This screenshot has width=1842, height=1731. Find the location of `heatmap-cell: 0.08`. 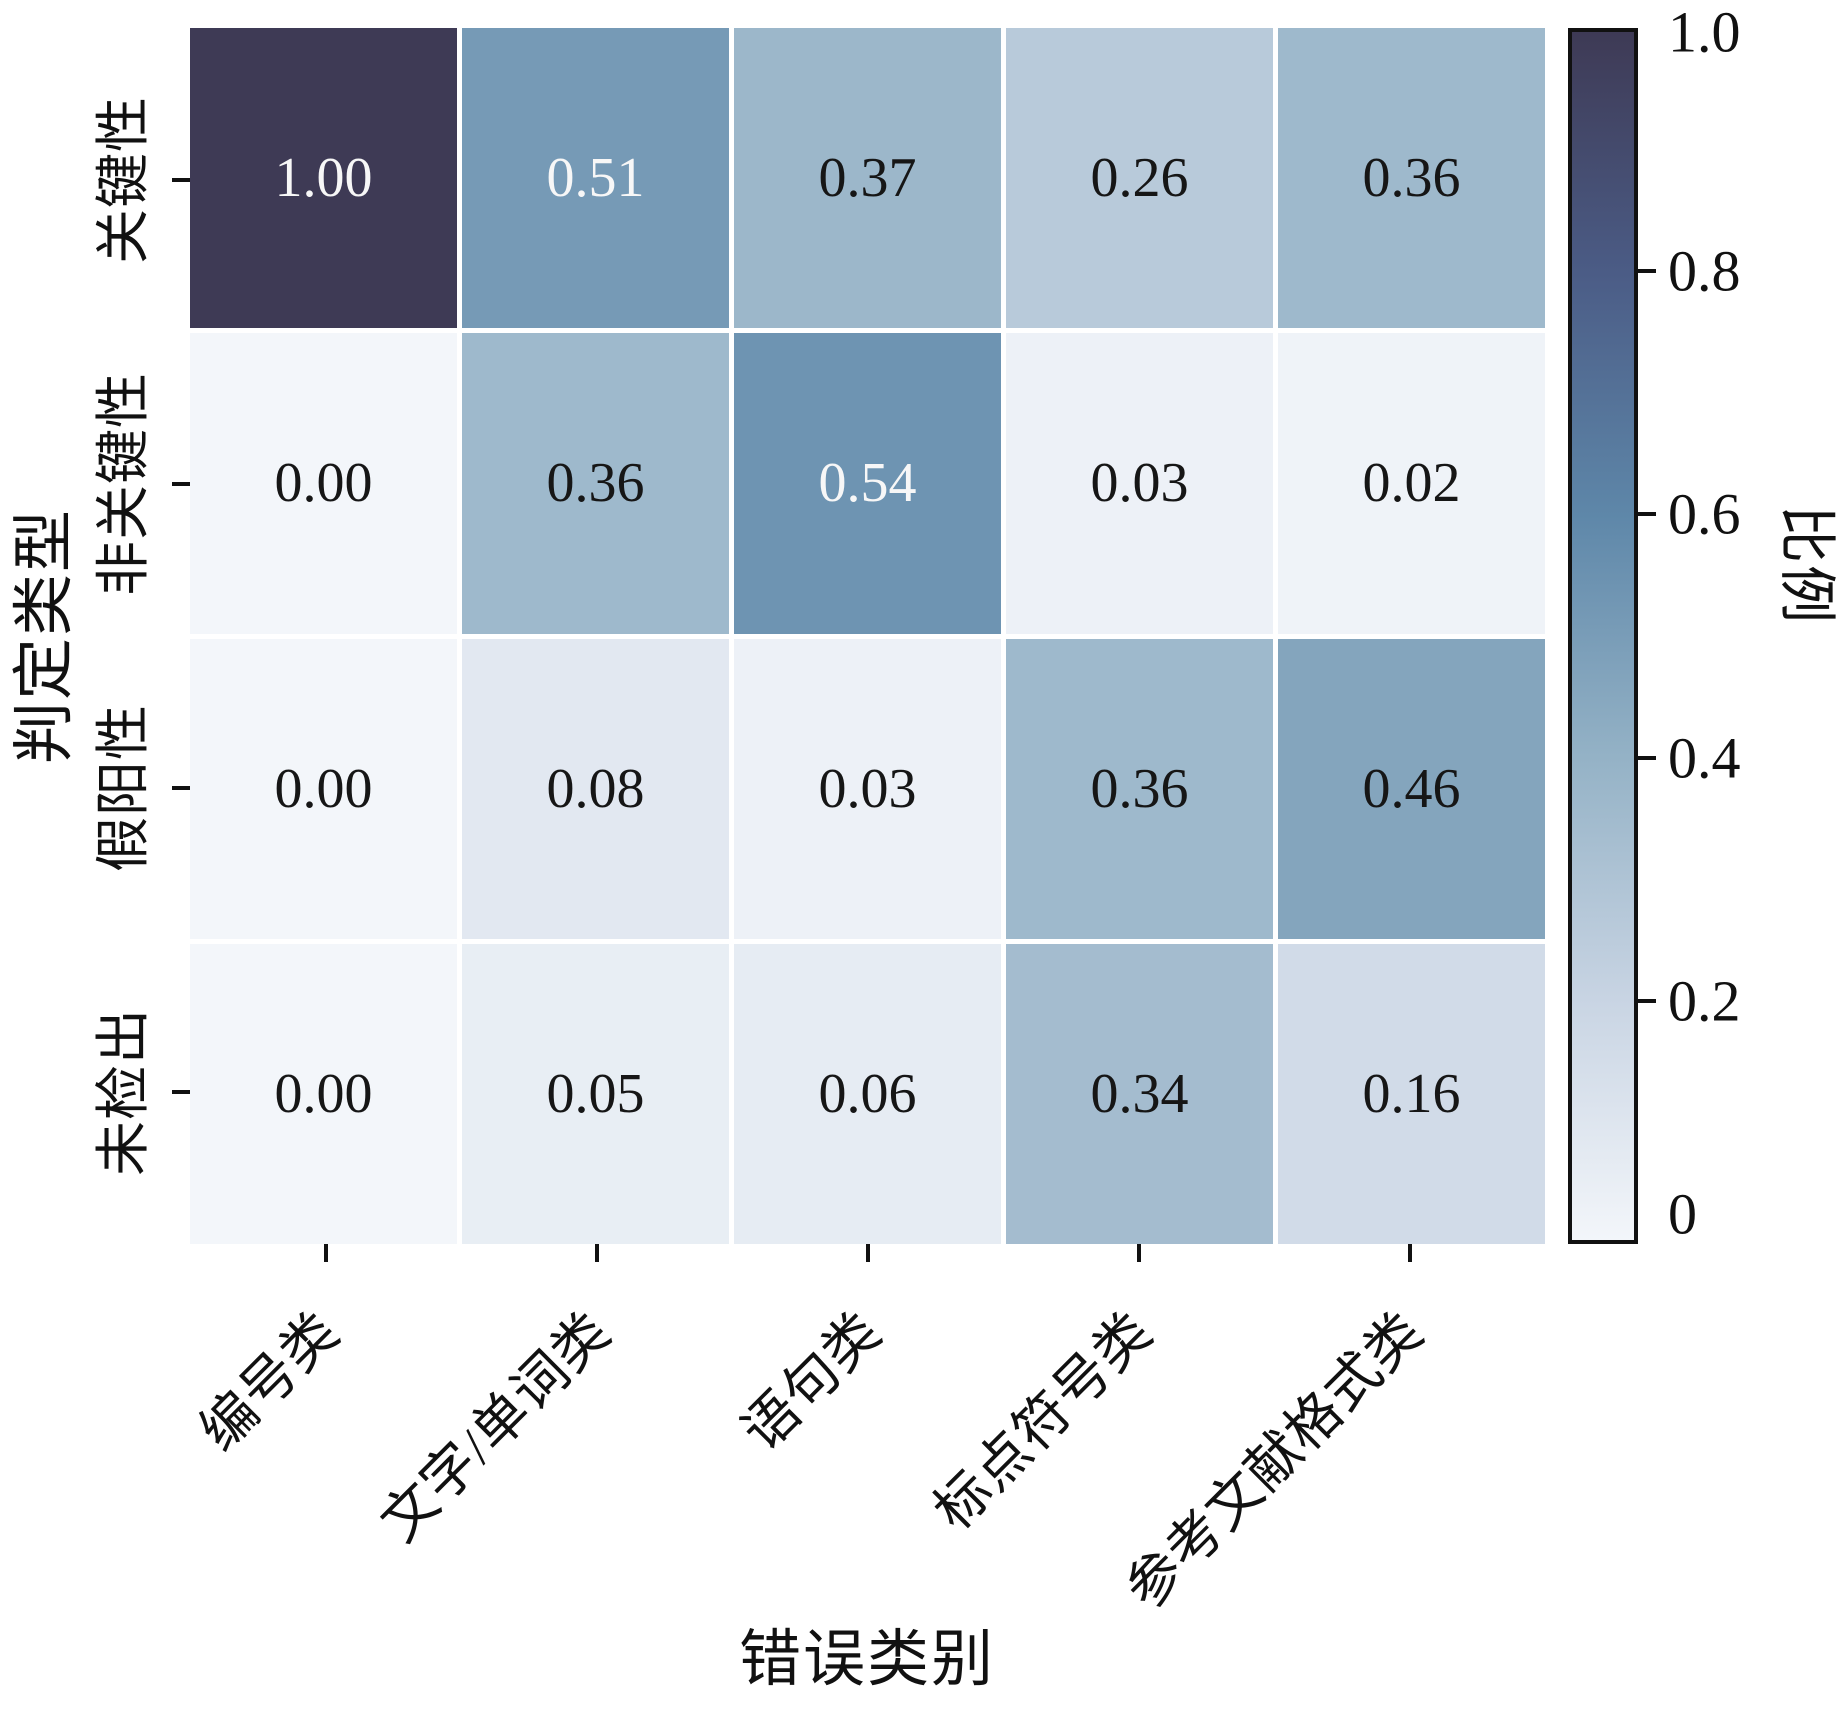

heatmap-cell: 0.08 is located at coordinates (595, 788).